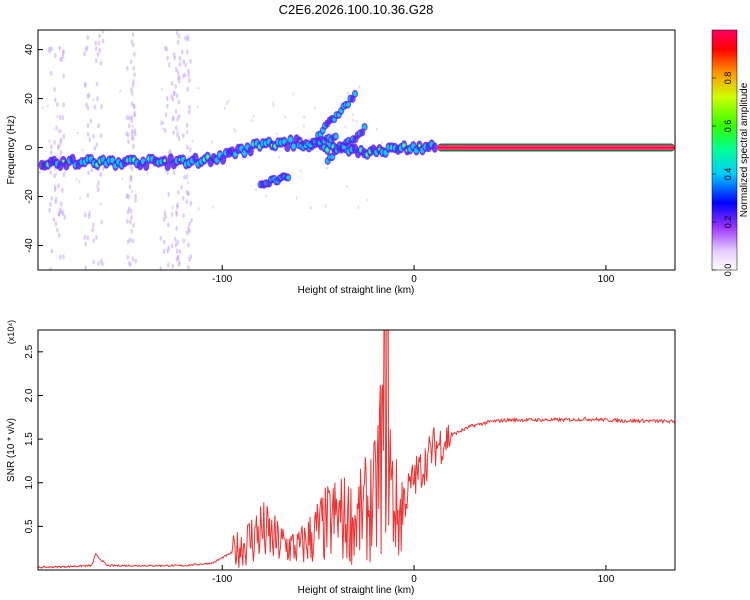  What do you see at coordinates (112, 160) in the screenshot?
I see `spectrogram-track-core` at bounding box center [112, 160].